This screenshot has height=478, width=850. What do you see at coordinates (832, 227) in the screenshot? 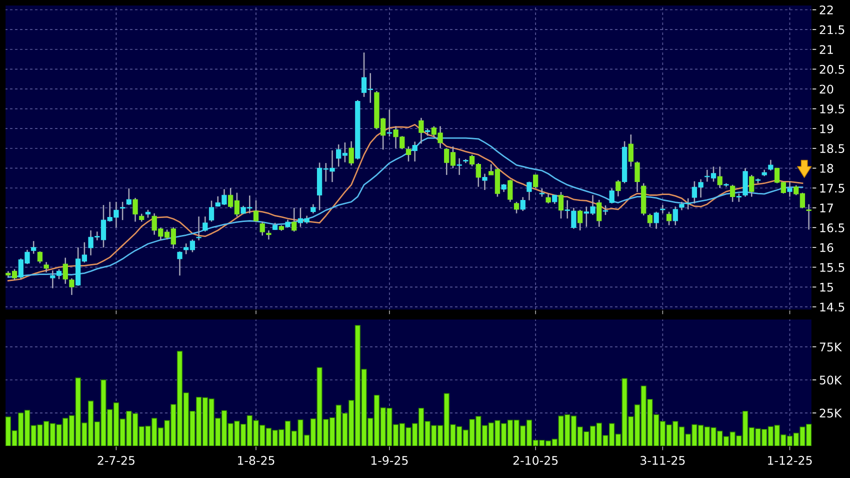
I see `y-tick-label: 16.5` at bounding box center [832, 227].